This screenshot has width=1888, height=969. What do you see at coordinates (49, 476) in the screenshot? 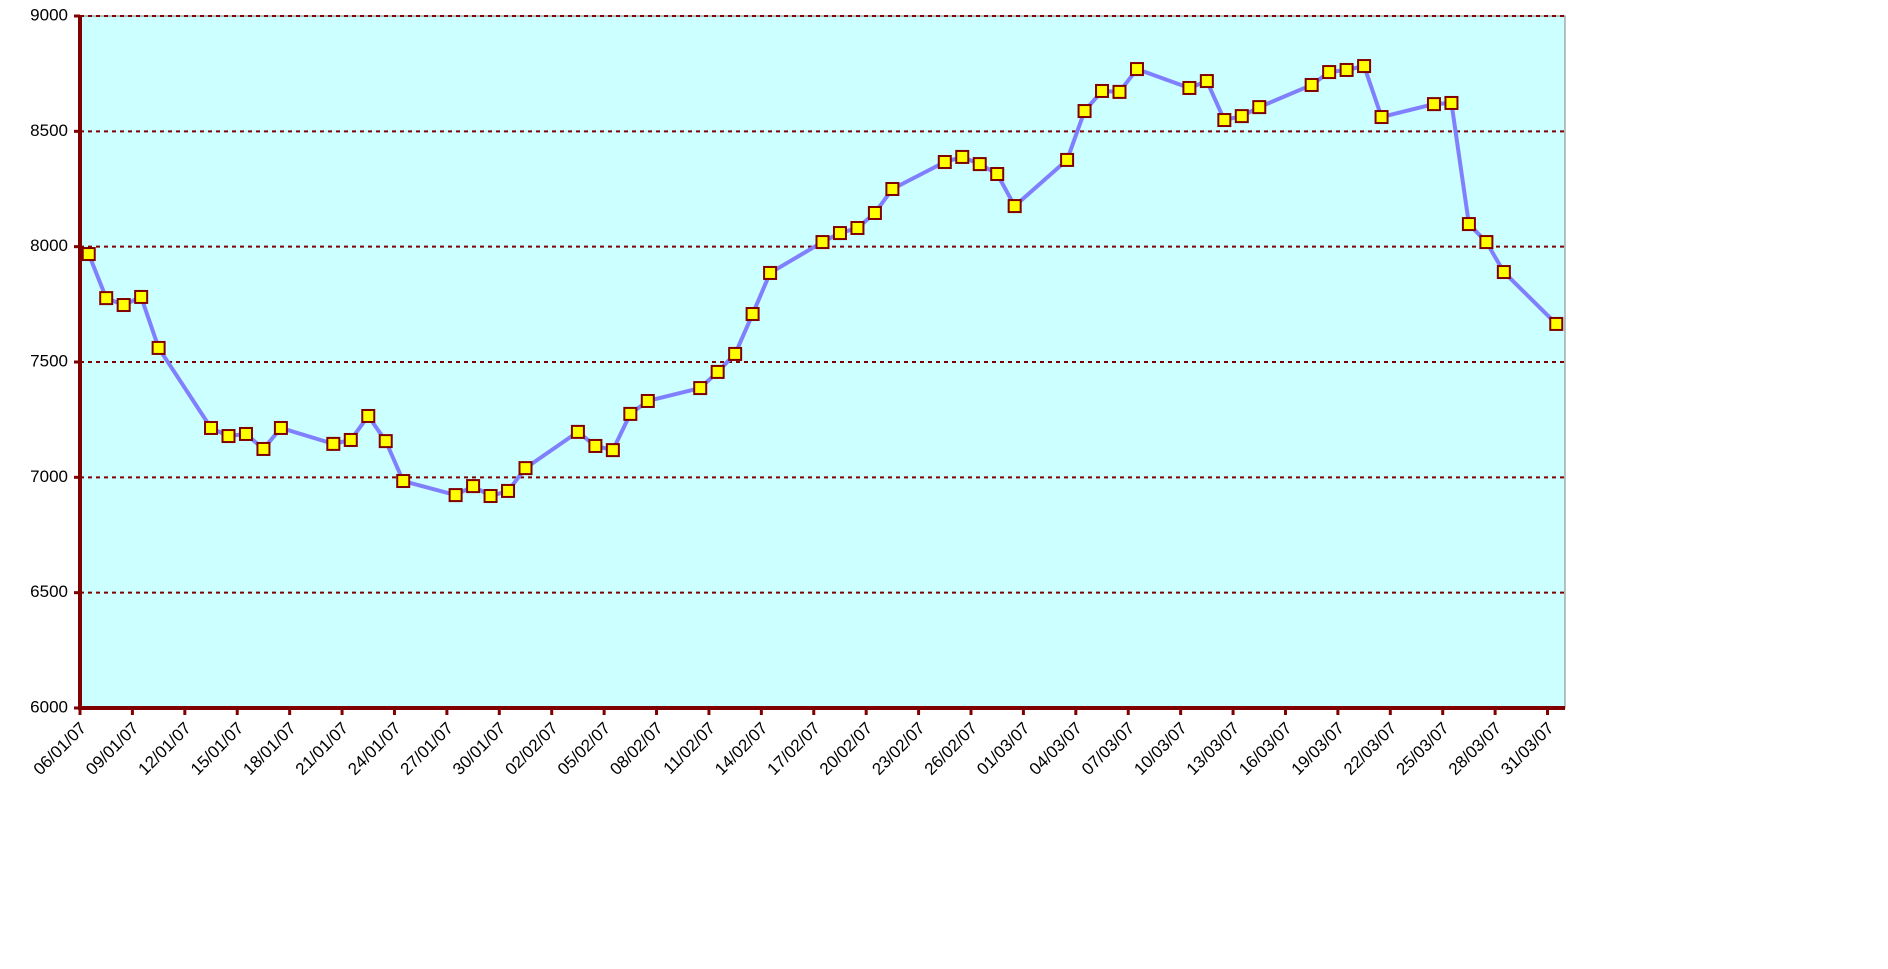
I see `y-tick-label: 7000` at bounding box center [49, 476].